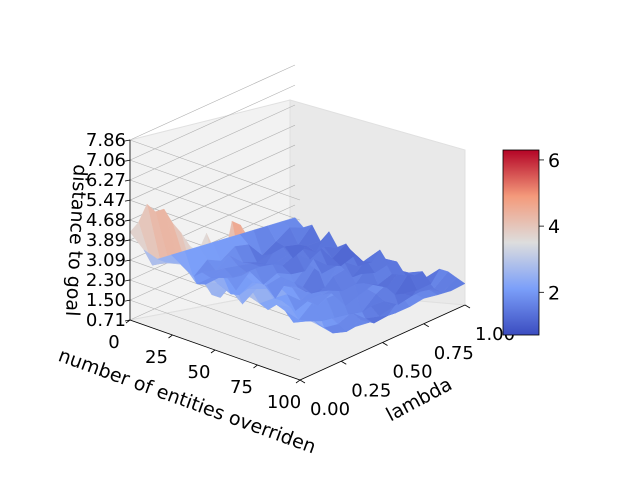 The image size is (640, 480). What do you see at coordinates (106, 320) in the screenshot?
I see `z-tick-label: 0.71` at bounding box center [106, 320].